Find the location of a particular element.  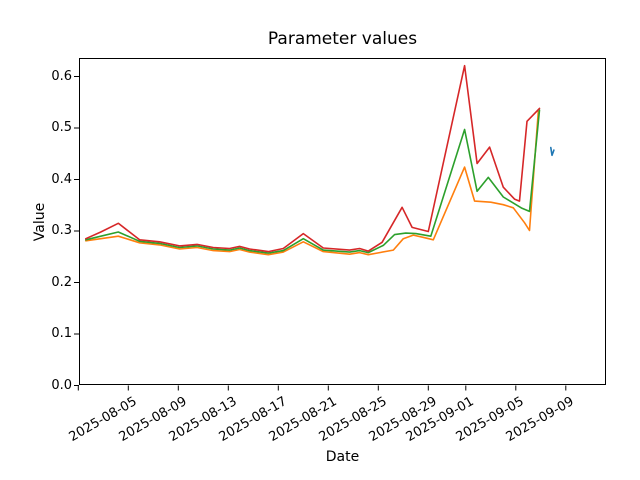

y-tick-label: 0.1 is located at coordinates (61, 333).